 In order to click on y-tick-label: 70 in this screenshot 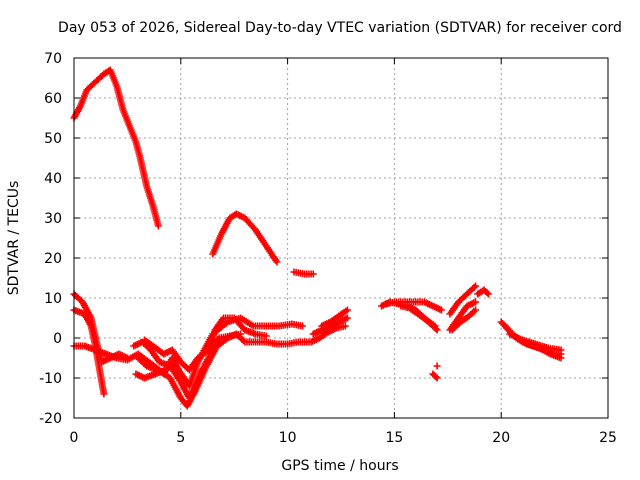, I will do `click(53, 59)`.